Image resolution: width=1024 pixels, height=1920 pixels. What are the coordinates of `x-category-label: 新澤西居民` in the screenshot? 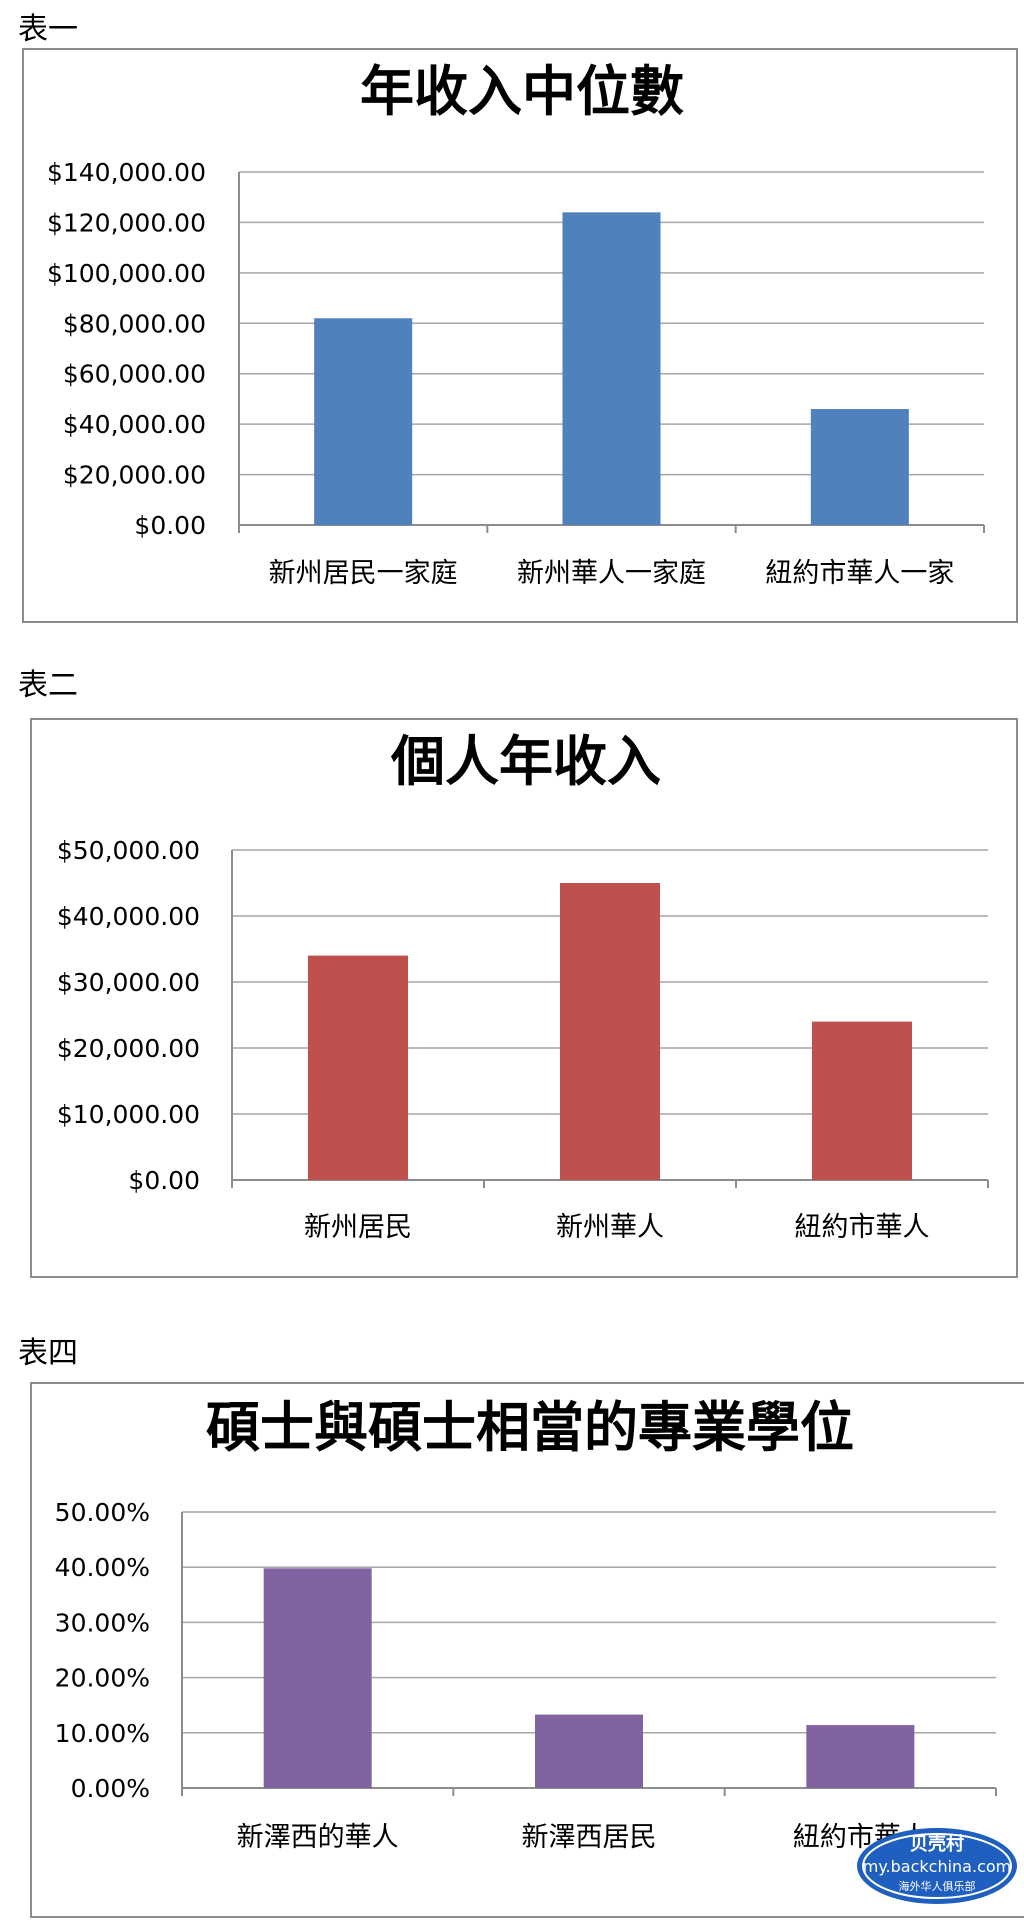 It's located at (589, 1837).